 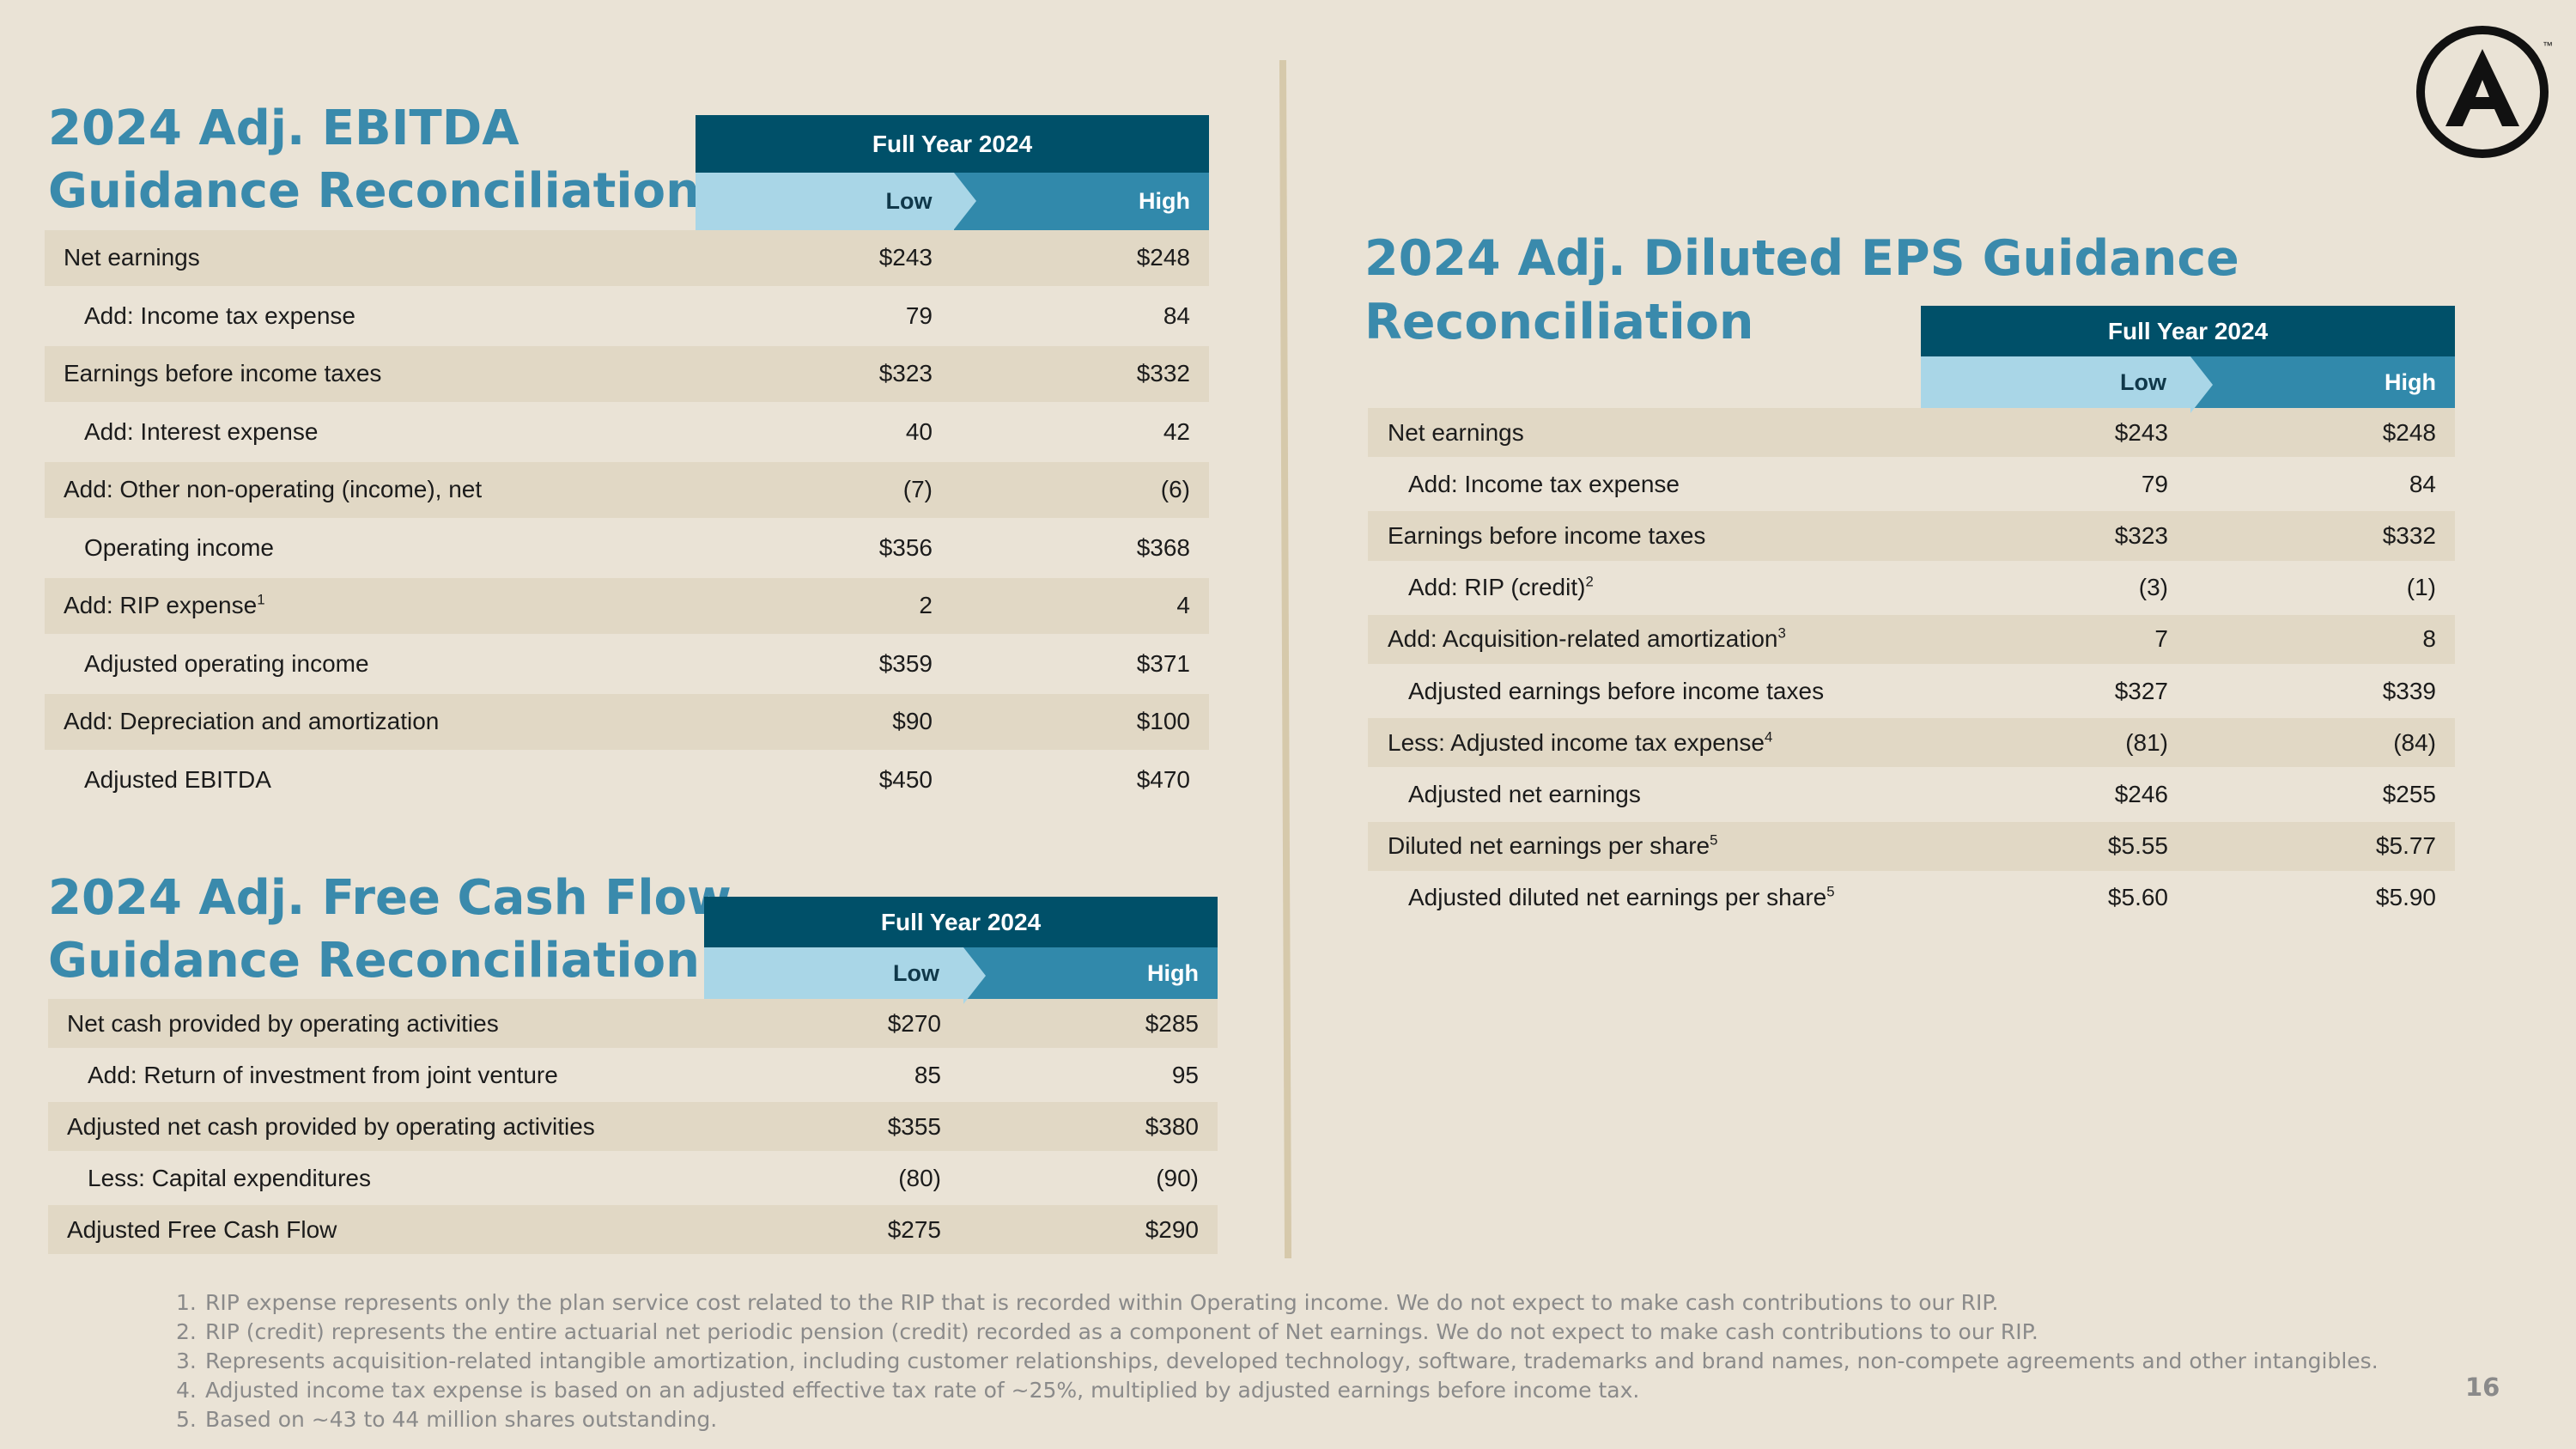 I want to click on table-row: Adjusted Free Cash Flow $275 $290, so click(x=633, y=1231).